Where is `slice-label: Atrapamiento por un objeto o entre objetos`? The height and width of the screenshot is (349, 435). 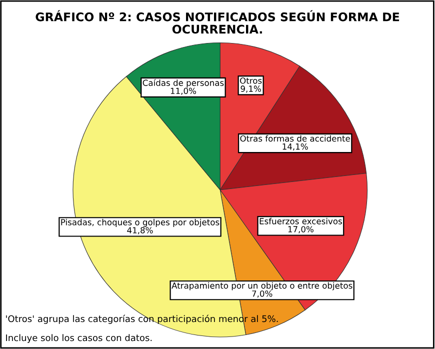
slice-label: Atrapamiento por un objeto o entre objetos is located at coordinates (262, 286).